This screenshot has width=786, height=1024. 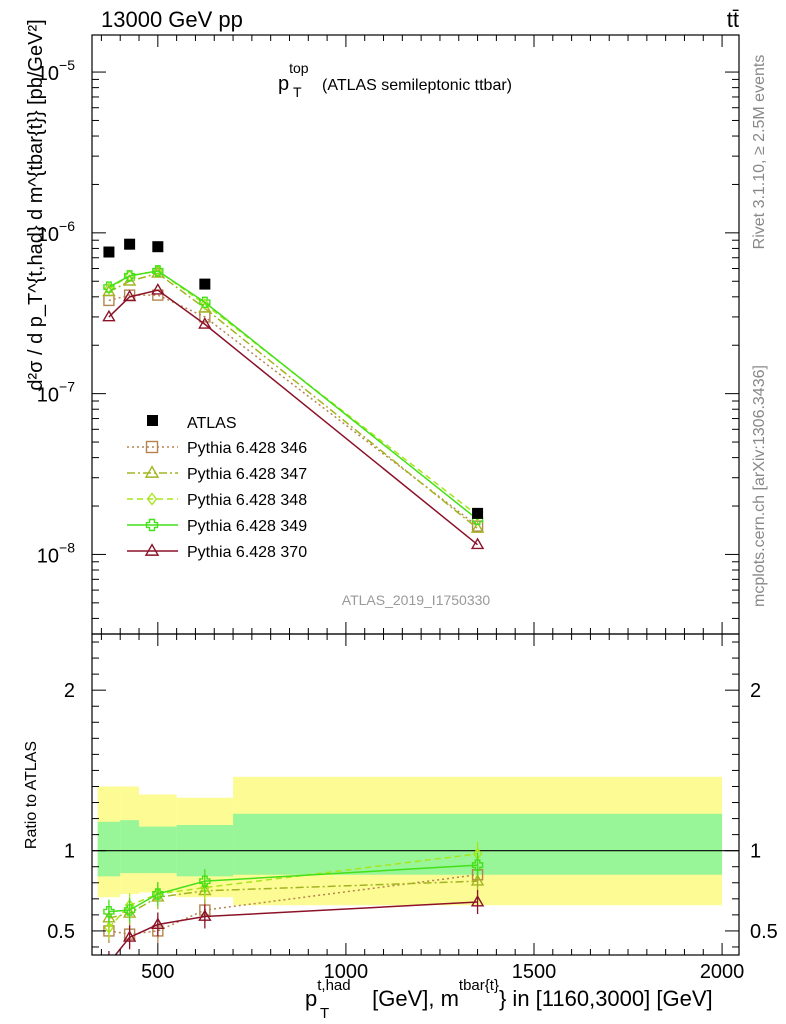 What do you see at coordinates (31, 795) in the screenshot?
I see `ratio-y-axis-label: Ratio to ATLAS` at bounding box center [31, 795].